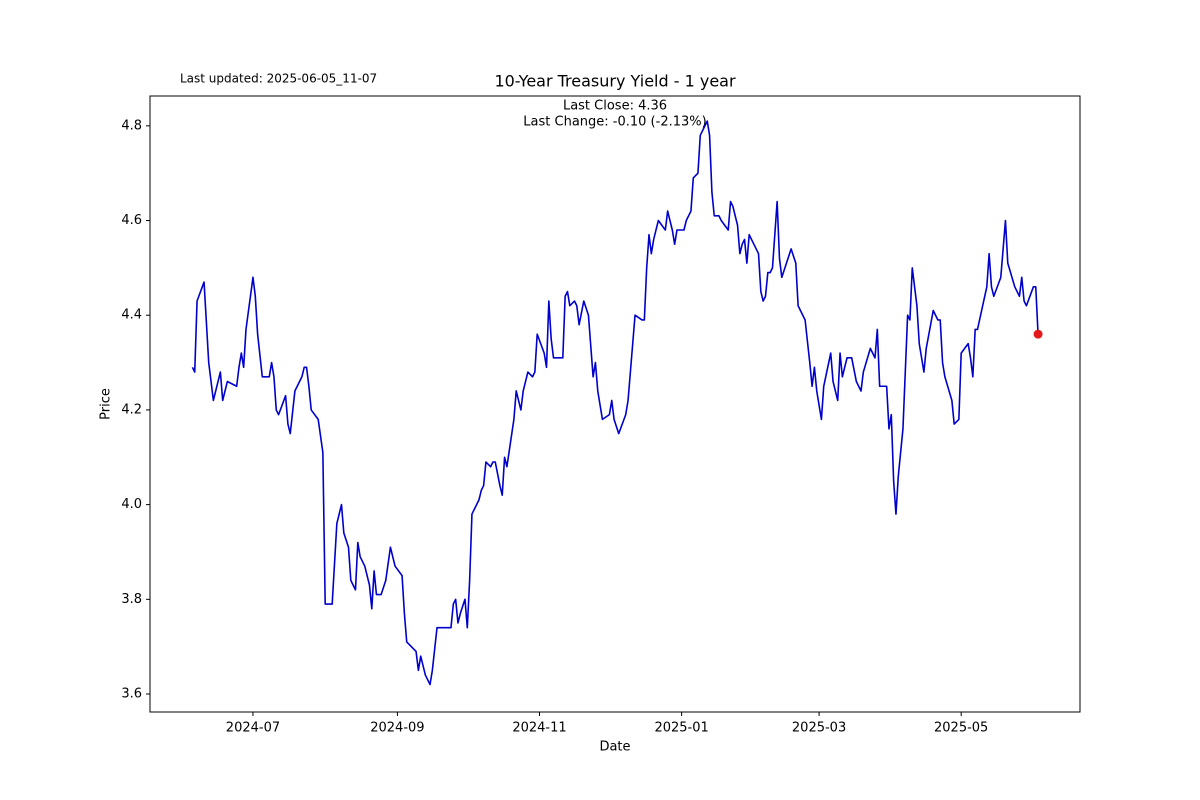 The image size is (1200, 800). What do you see at coordinates (131, 504) in the screenshot?
I see `y-tick-label: 4.0` at bounding box center [131, 504].